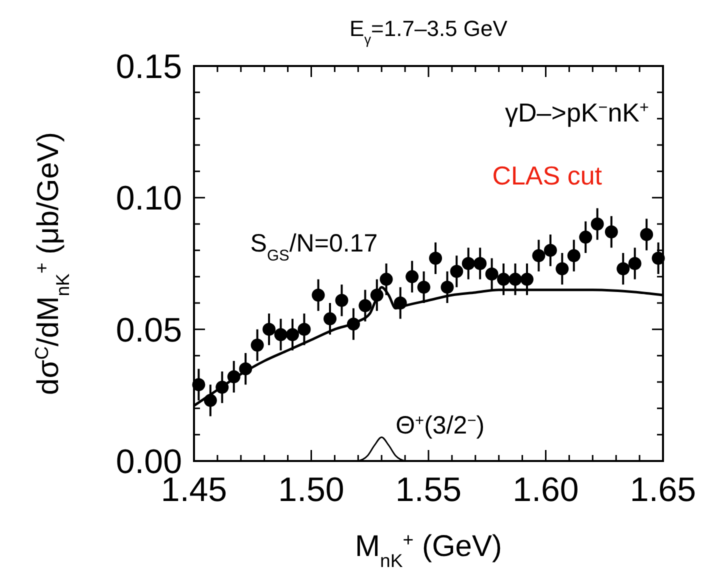 This screenshot has width=704, height=579. I want to click on annotation: S$_{GS}$/N=0.17, so click(314, 247).